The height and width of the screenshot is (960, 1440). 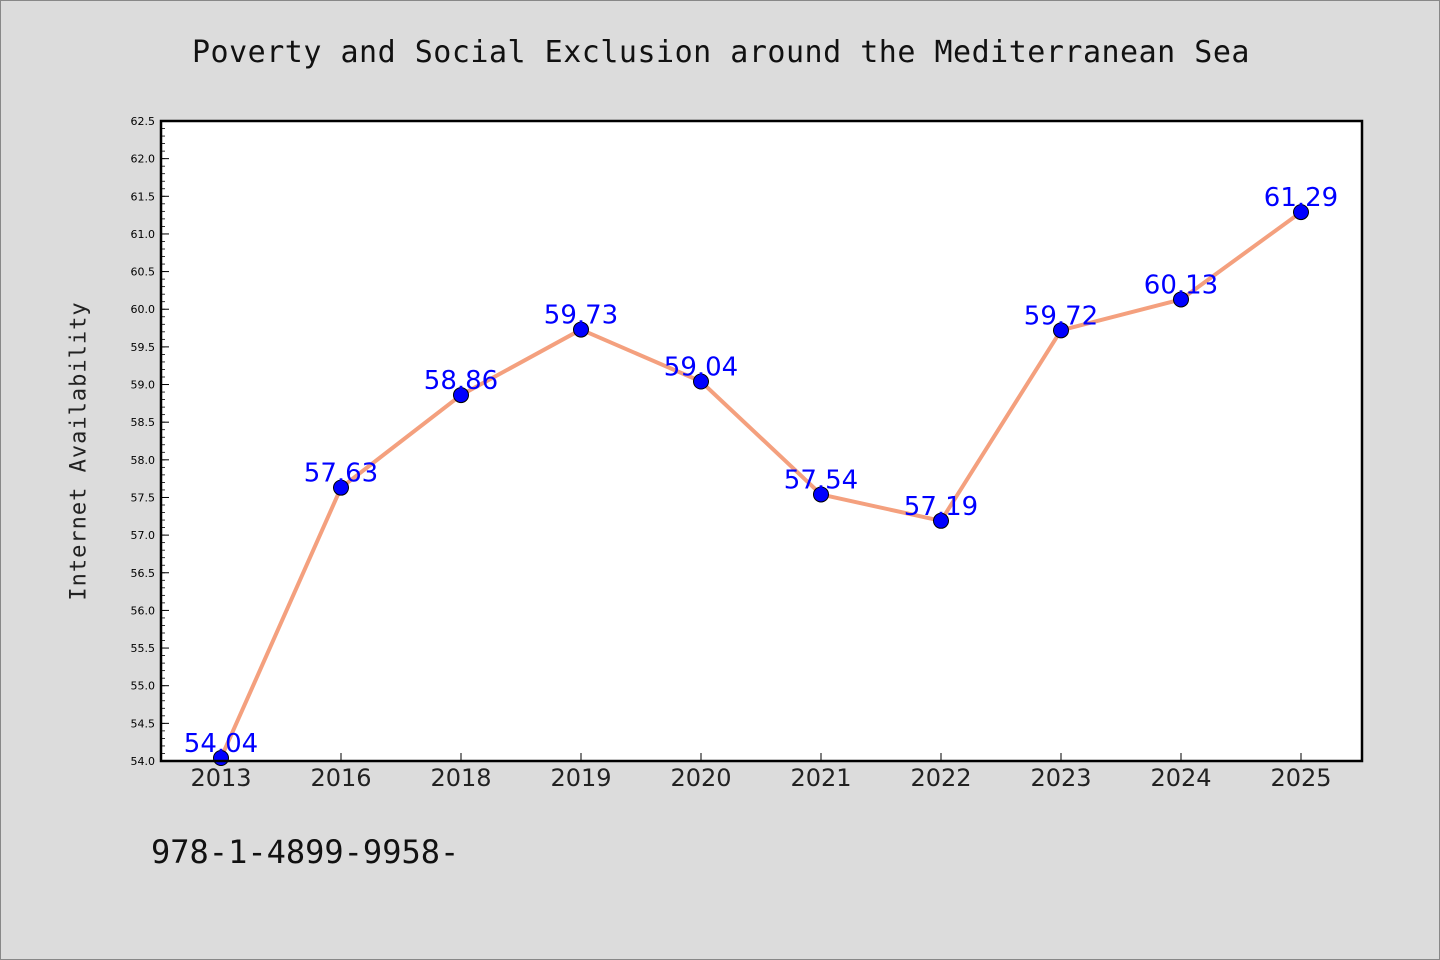 What do you see at coordinates (221, 744) in the screenshot?
I see `data-label: 54.04` at bounding box center [221, 744].